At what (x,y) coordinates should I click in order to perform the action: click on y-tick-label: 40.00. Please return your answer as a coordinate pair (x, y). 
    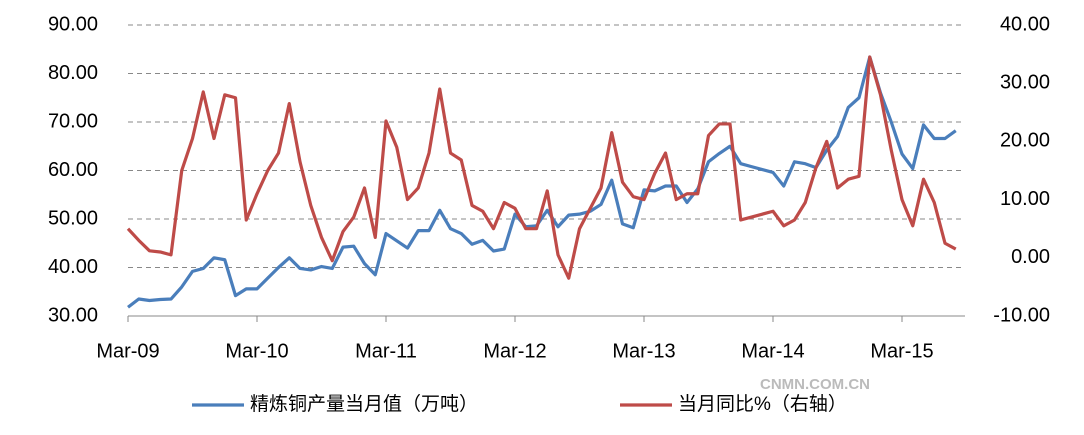
    Looking at the image, I should click on (73, 267).